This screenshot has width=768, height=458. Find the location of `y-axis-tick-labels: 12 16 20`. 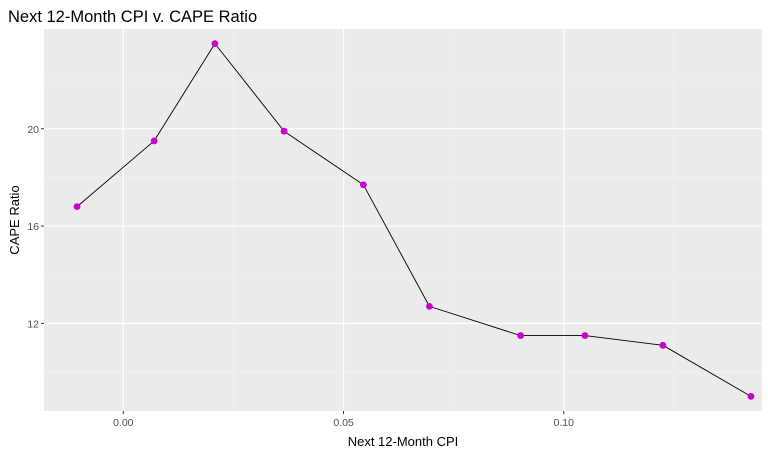

y-axis-tick-labels: 12 16 20 is located at coordinates (33, 227).